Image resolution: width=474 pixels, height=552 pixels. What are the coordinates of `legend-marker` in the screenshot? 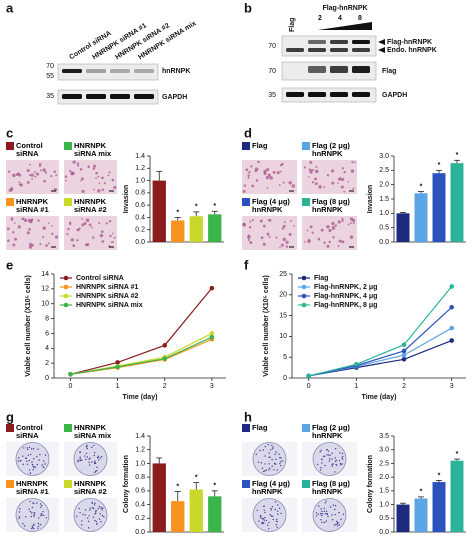 It's located at (304, 305).